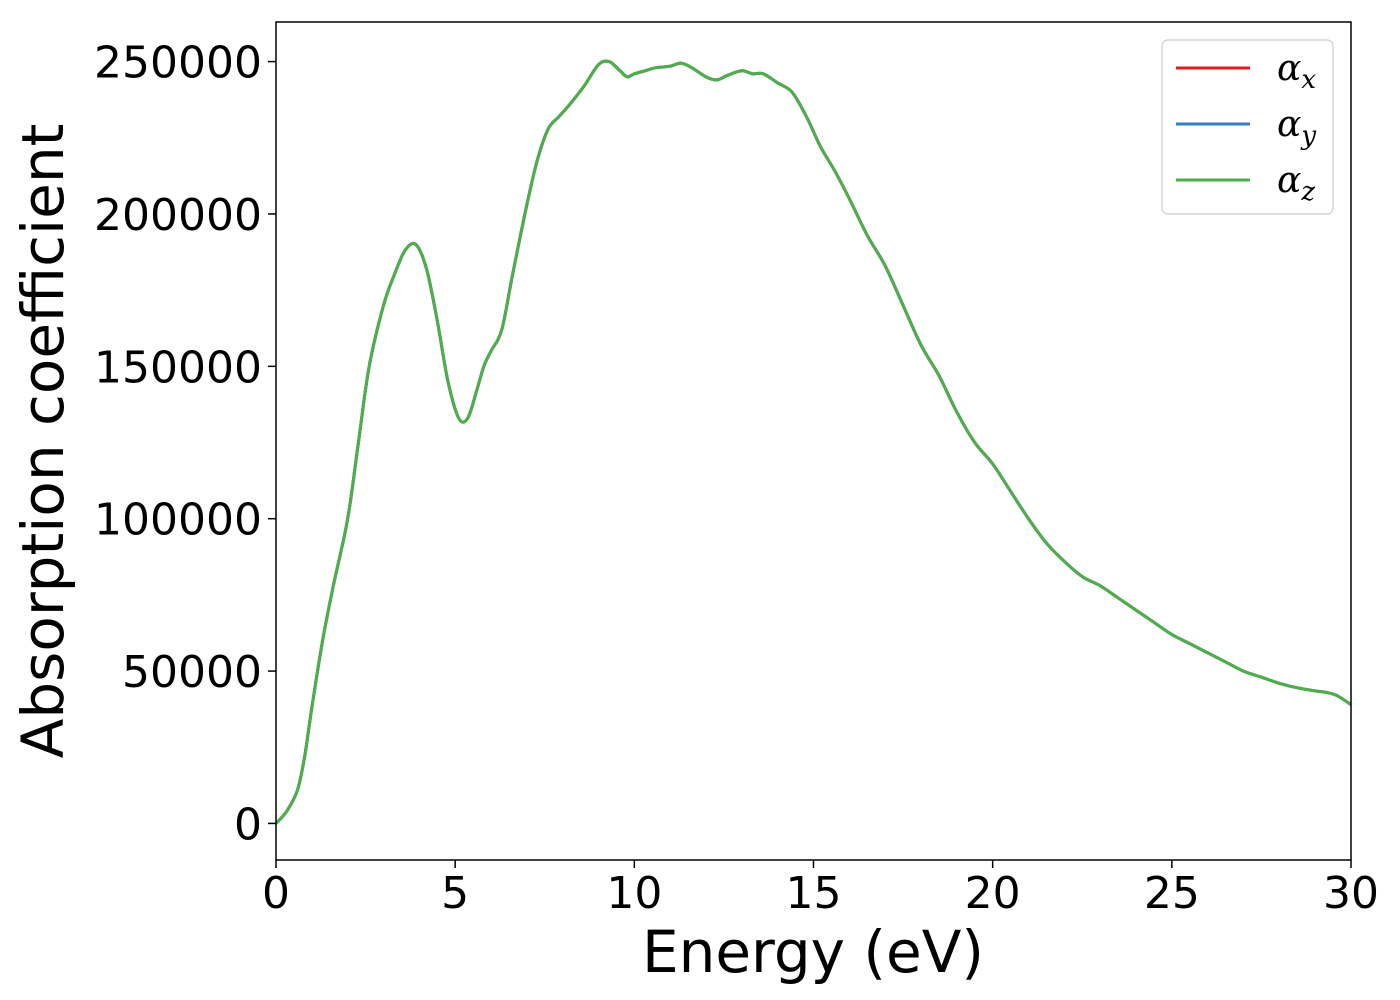  I want to click on x-tick-label: 25, so click(1172, 893).